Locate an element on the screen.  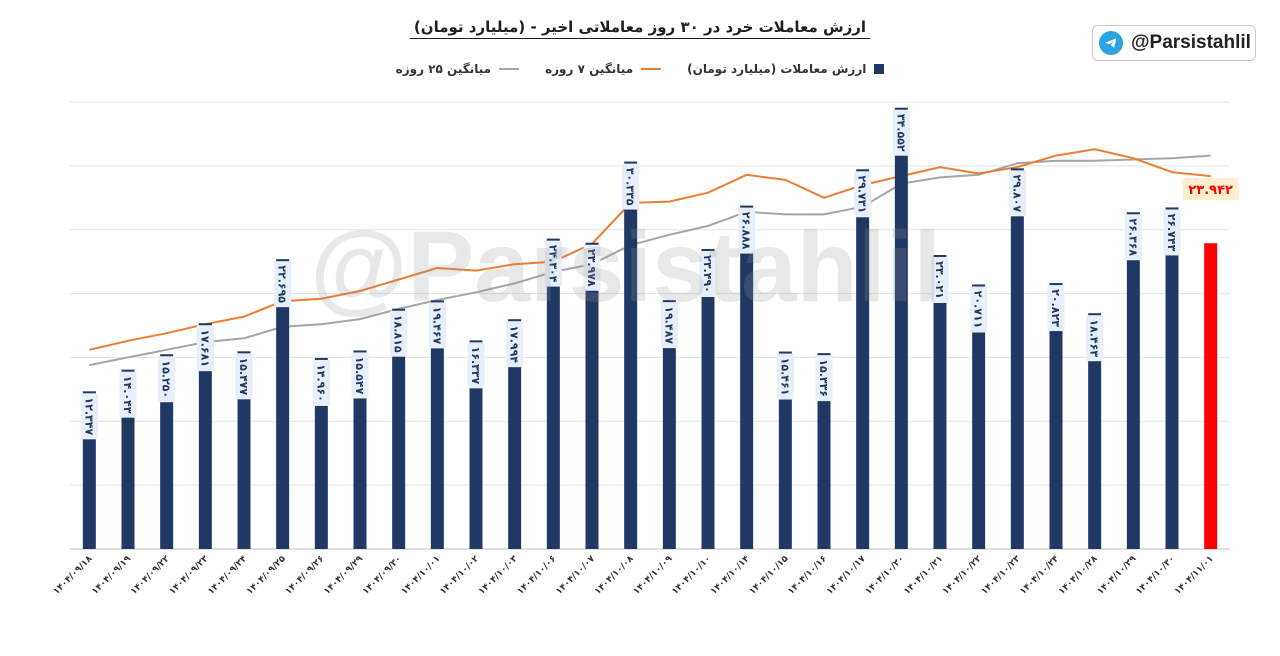
bar-label: ۱۵.۳۳۶ is located at coordinates (824, 378).